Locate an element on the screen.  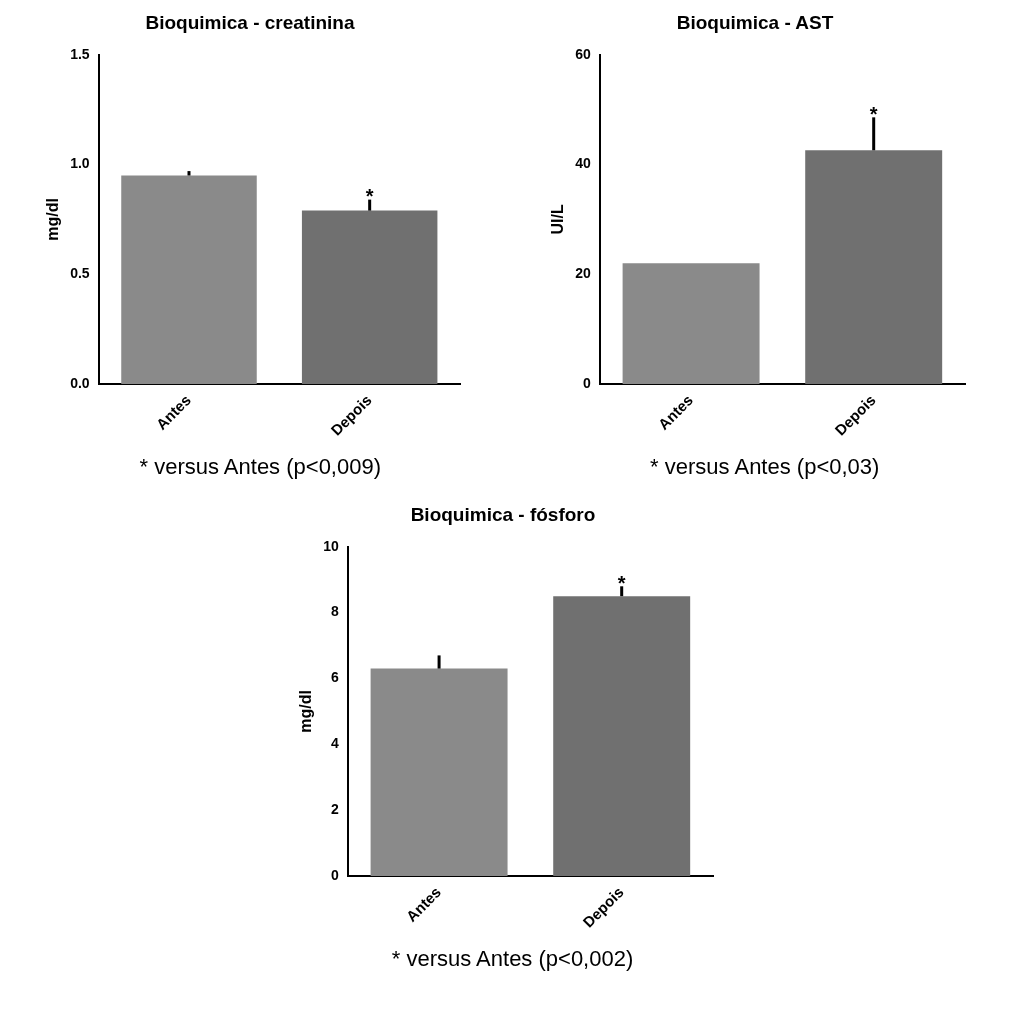
y-tick-label: 6 is located at coordinates (334, 677).